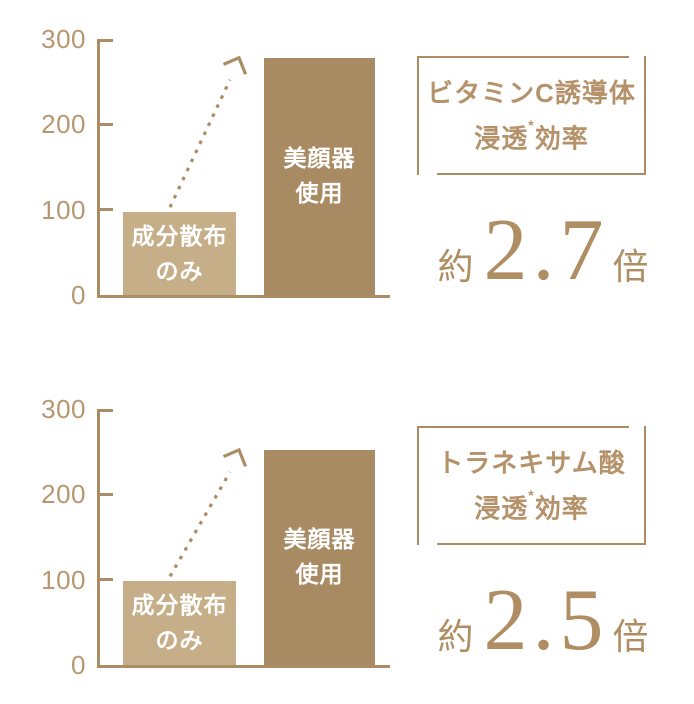 This screenshot has height=704, width=694. I want to click on multiplier-value: 約 2.5 倍, so click(543, 621).